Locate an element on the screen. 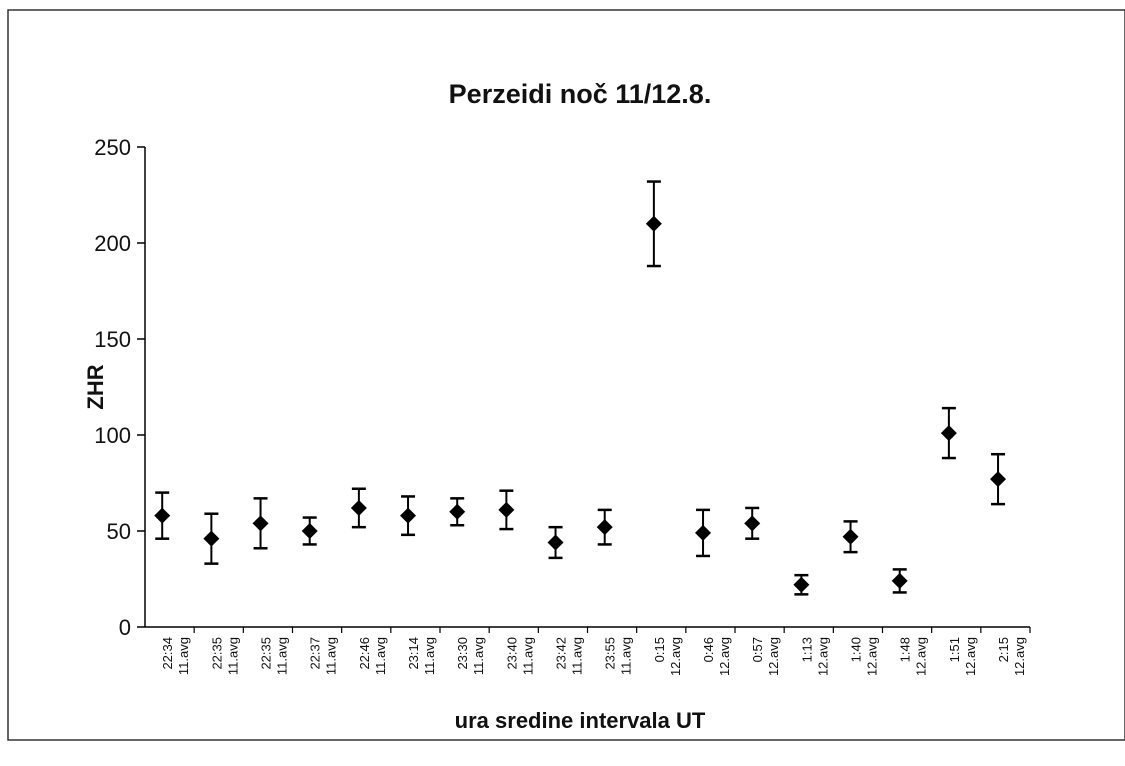 The width and height of the screenshot is (1125, 766). x-tick-label: 22:34 is located at coordinates (167, 653).